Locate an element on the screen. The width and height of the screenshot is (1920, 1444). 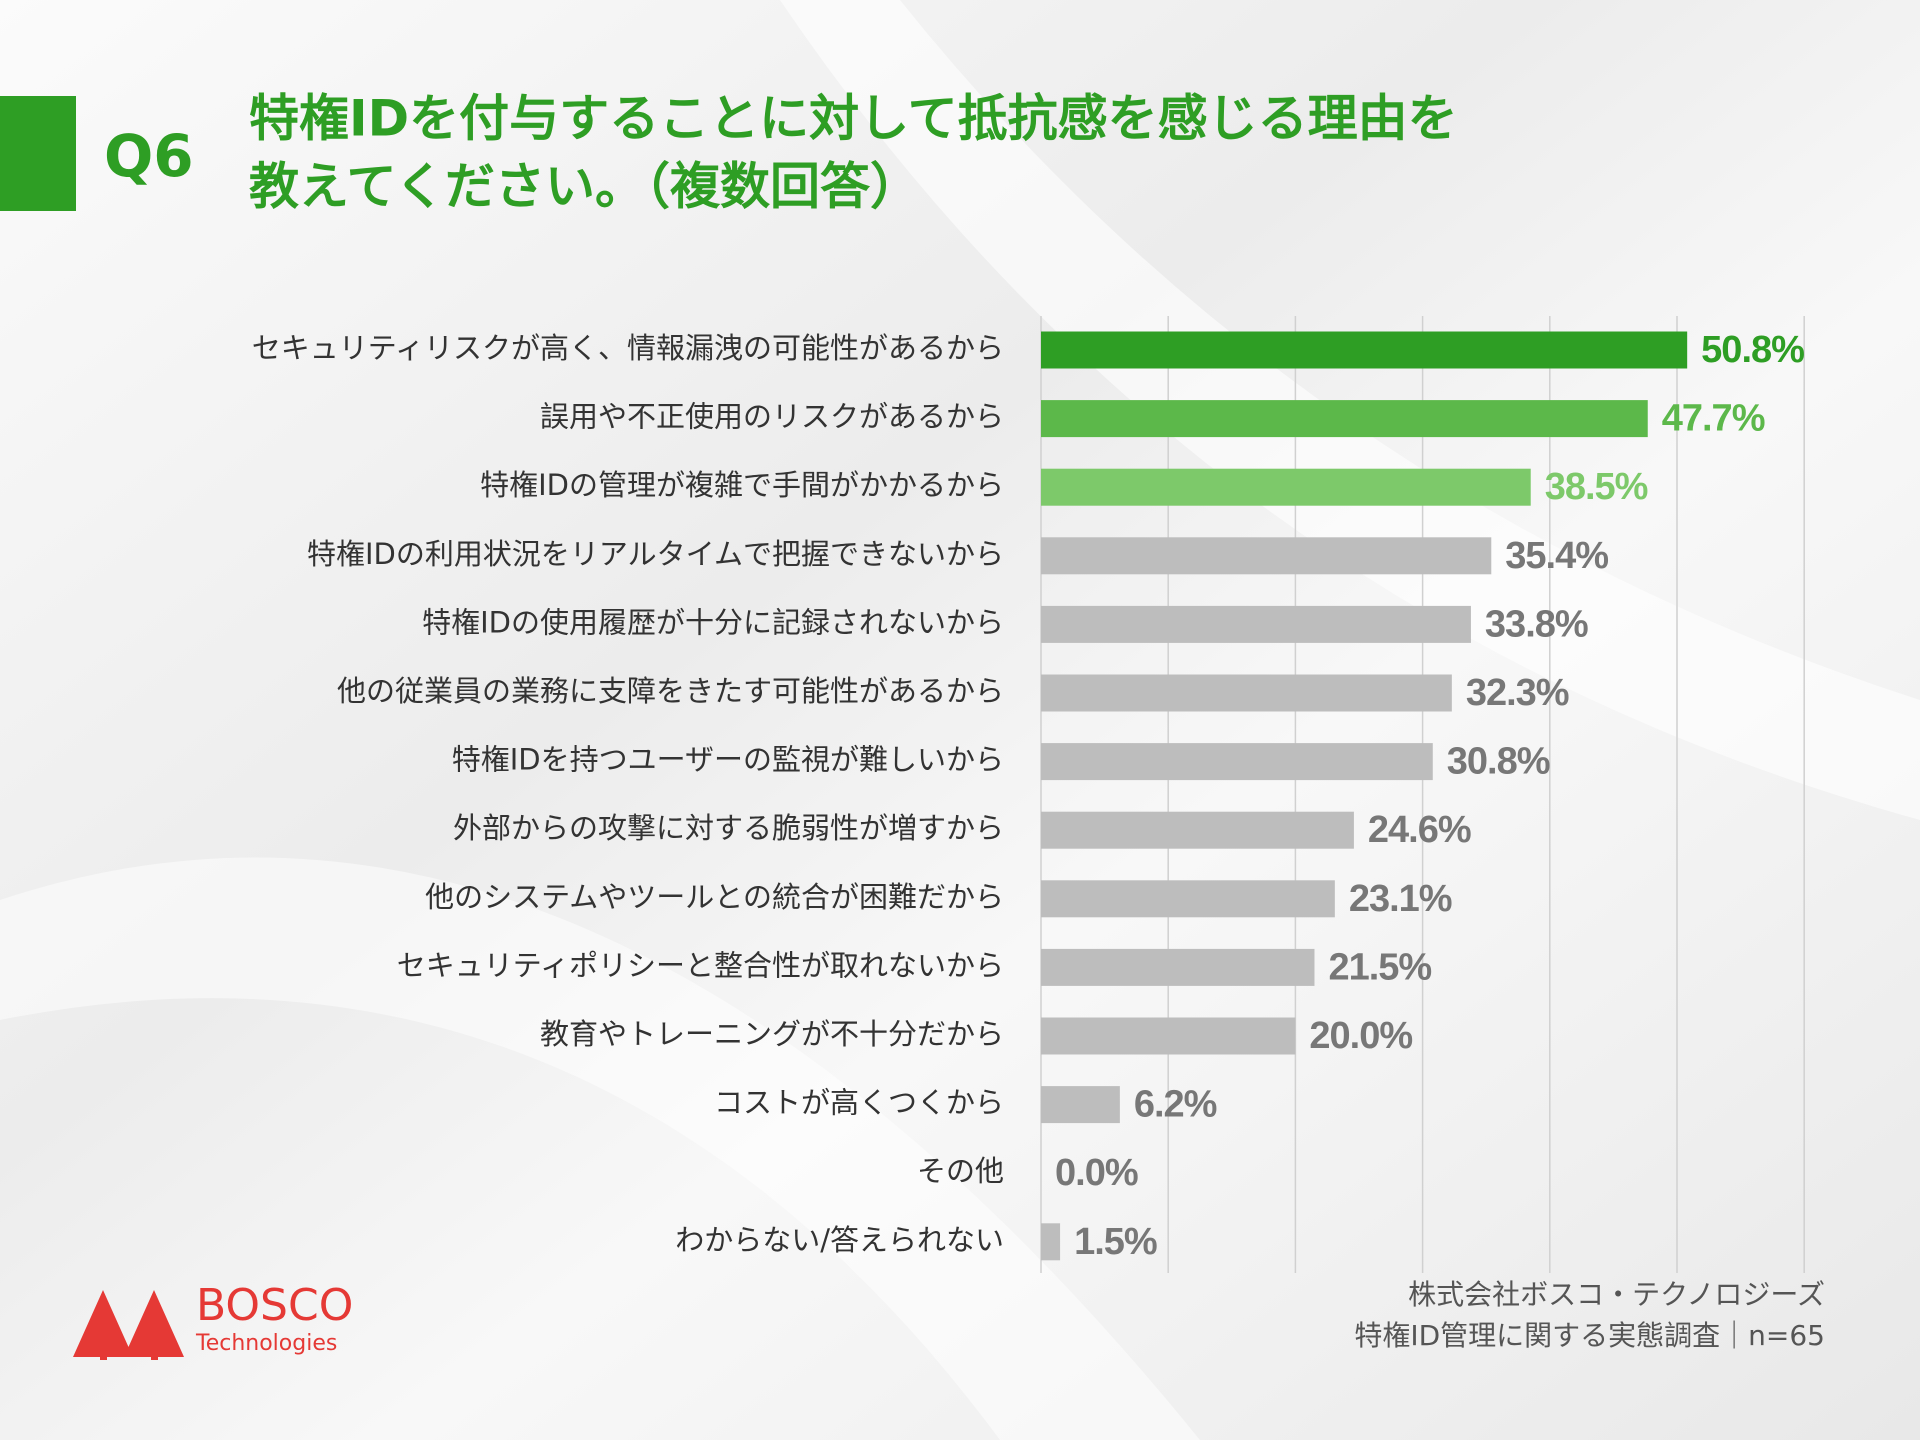
y-tick-label: コストが高くつくから is located at coordinates (859, 1103).